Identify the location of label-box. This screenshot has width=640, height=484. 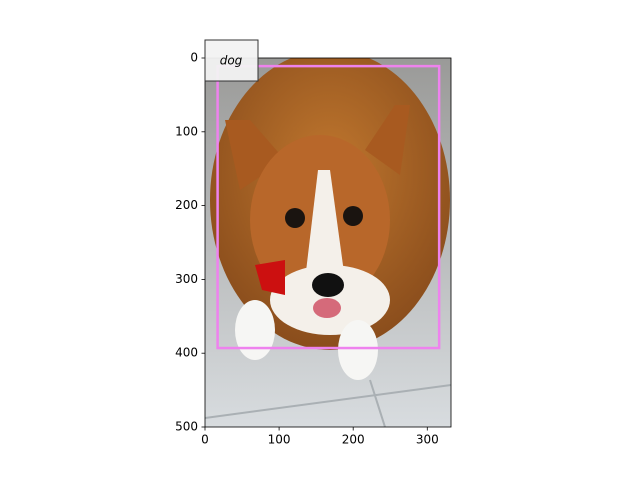
(231, 60).